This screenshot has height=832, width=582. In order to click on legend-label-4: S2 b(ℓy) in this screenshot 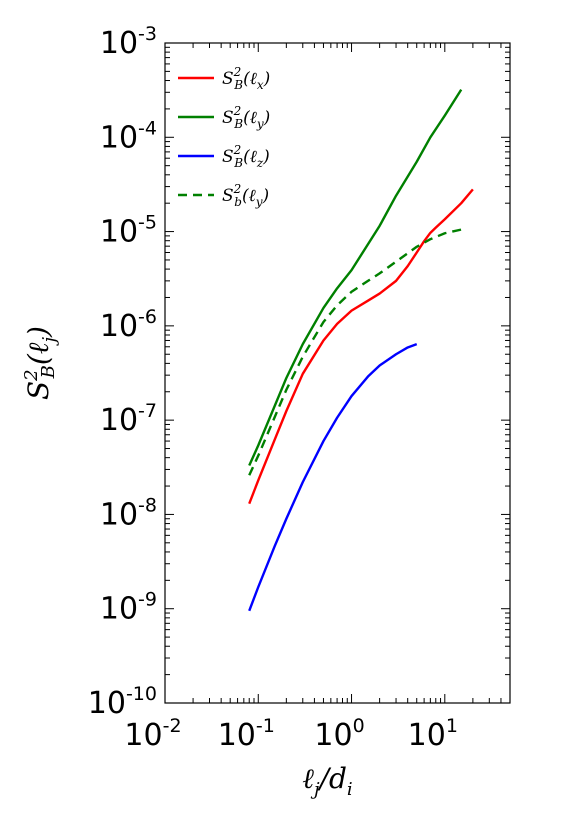, I will do `click(245, 195)`.